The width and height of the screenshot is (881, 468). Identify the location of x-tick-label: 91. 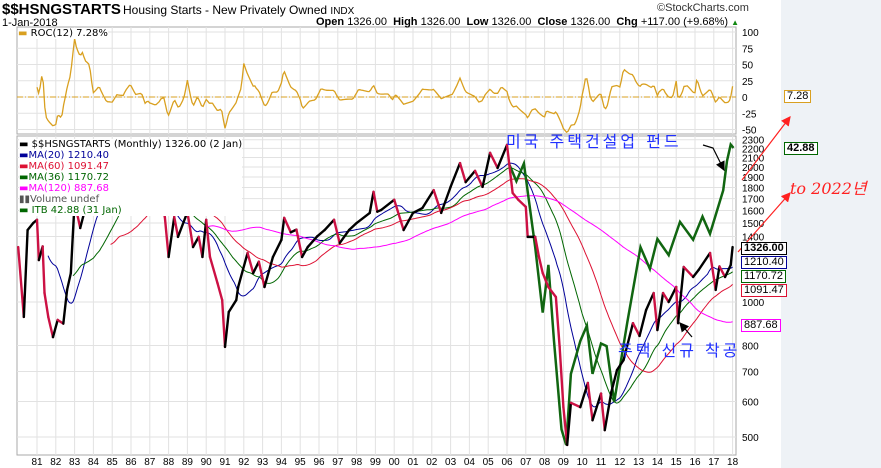
(225, 462).